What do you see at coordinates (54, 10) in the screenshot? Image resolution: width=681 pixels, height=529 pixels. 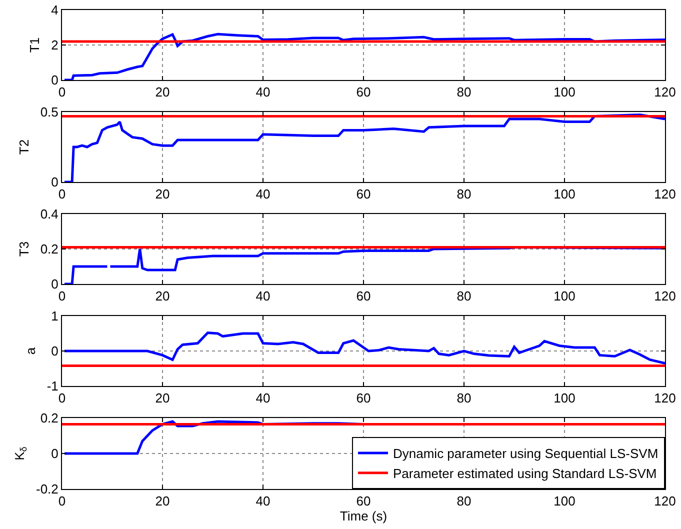 I see `y-tick-label: 4` at bounding box center [54, 10].